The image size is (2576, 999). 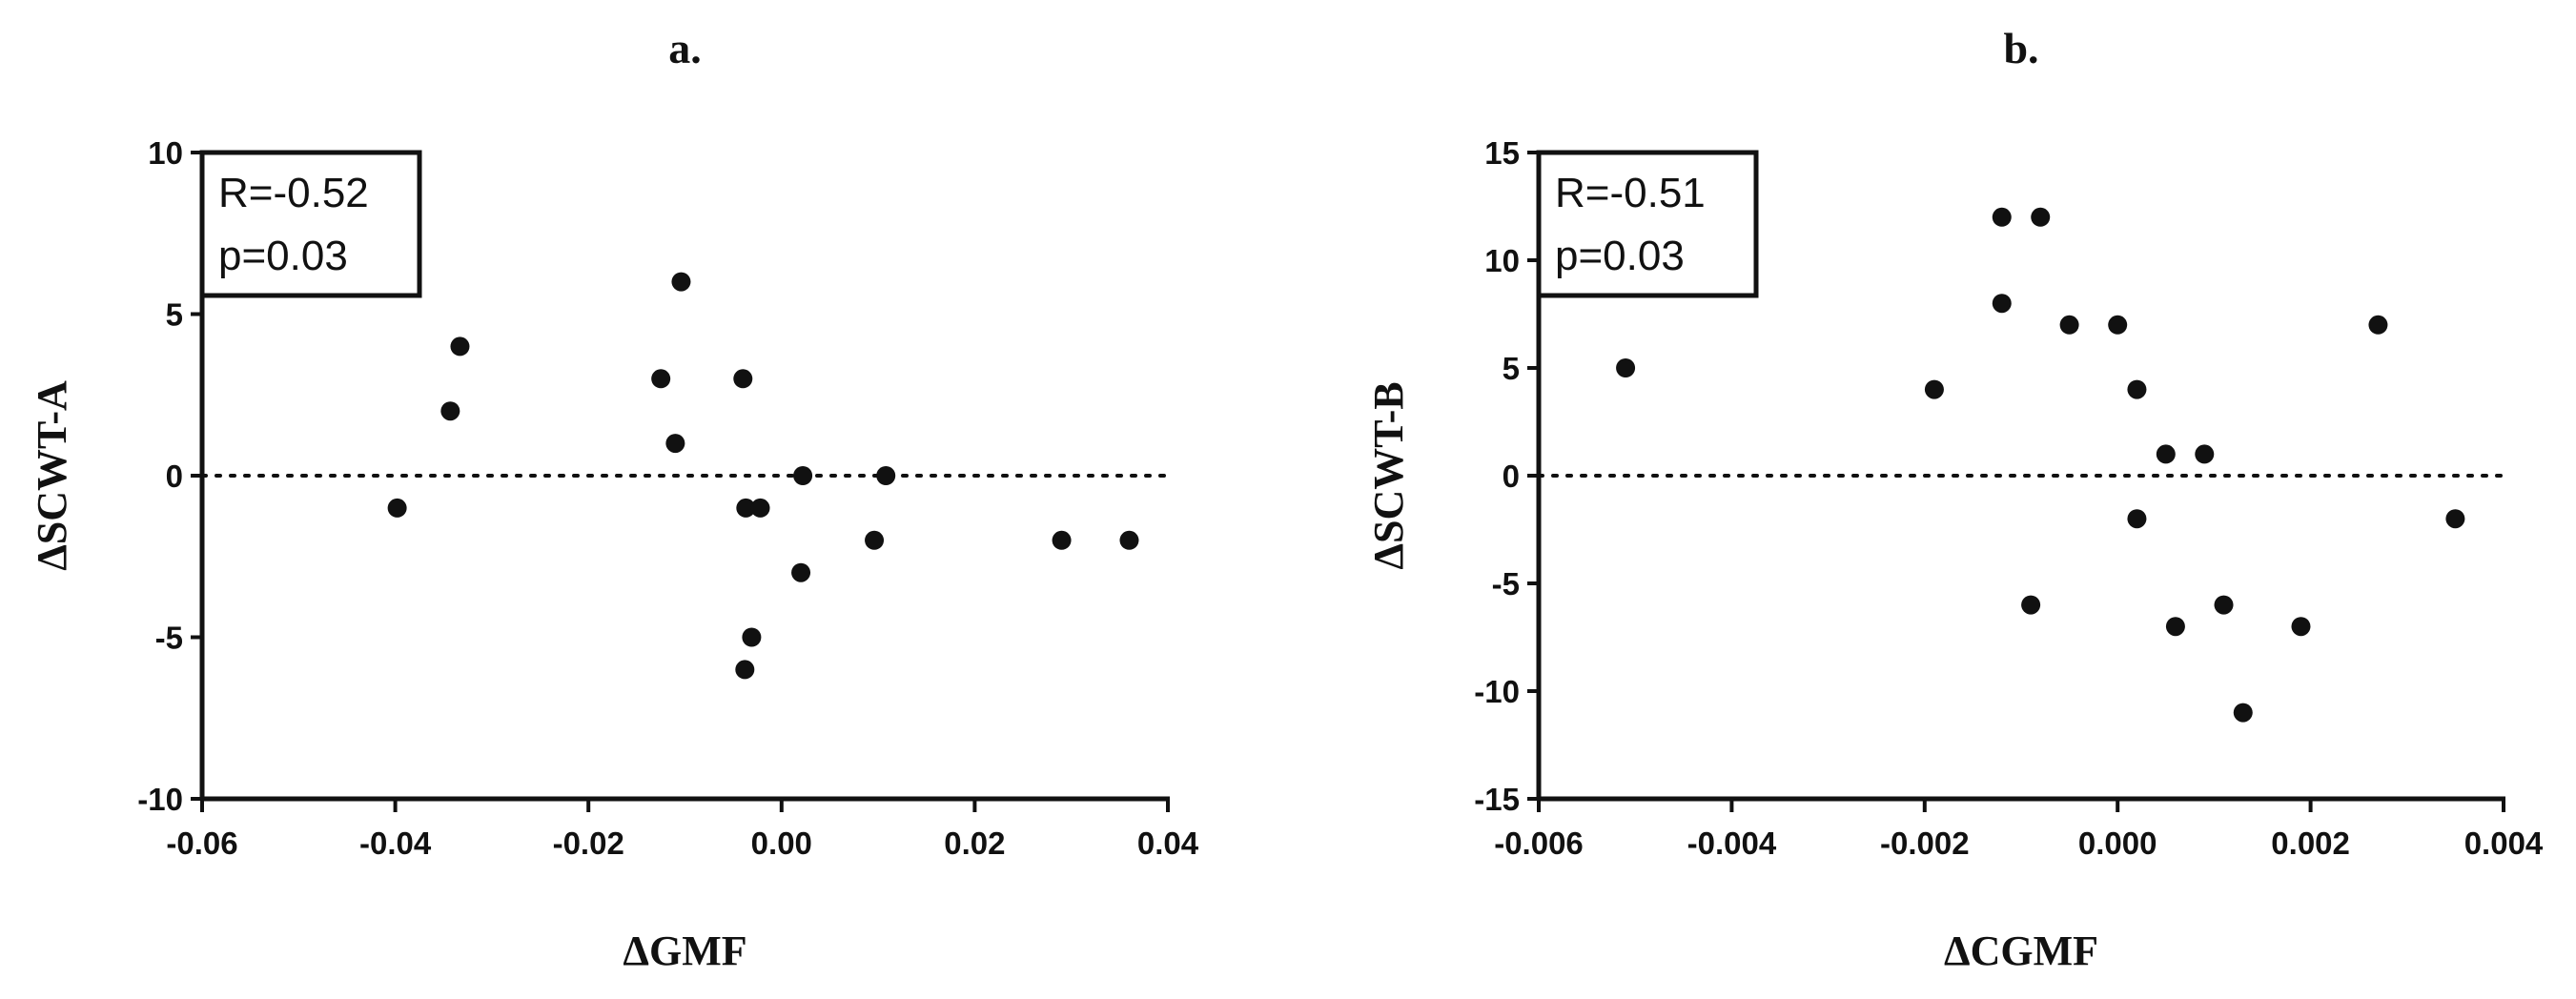 What do you see at coordinates (1630, 193) in the screenshot?
I see `r-value-text: R=-0.51` at bounding box center [1630, 193].